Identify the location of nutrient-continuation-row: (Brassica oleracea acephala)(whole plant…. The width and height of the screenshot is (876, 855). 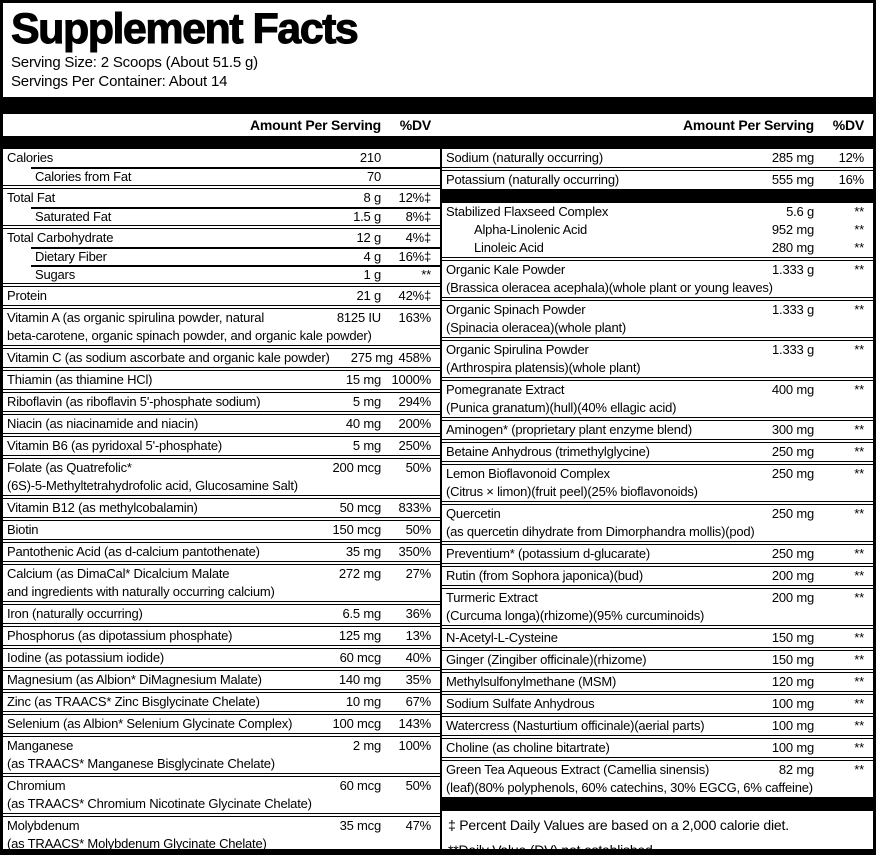
(657, 288).